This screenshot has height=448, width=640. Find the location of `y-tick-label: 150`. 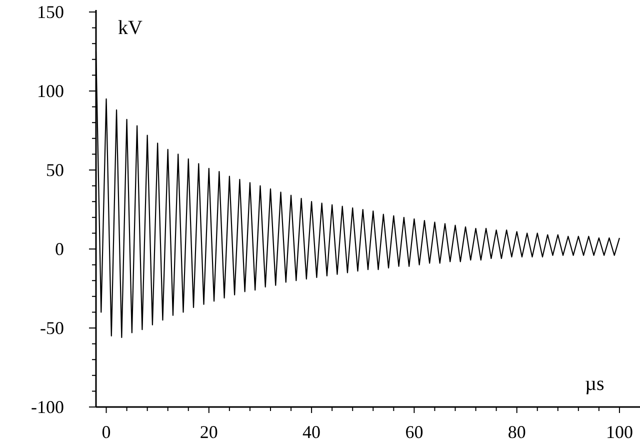

y-tick-label: 150 is located at coordinates (50, 12).